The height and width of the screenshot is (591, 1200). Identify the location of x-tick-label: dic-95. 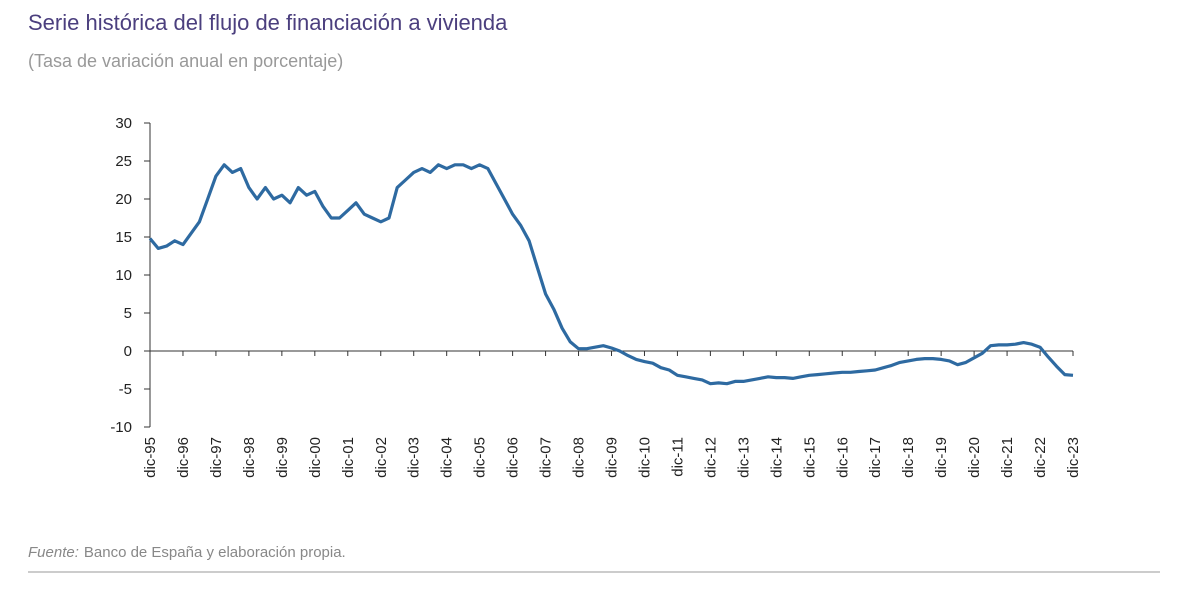
(150, 457).